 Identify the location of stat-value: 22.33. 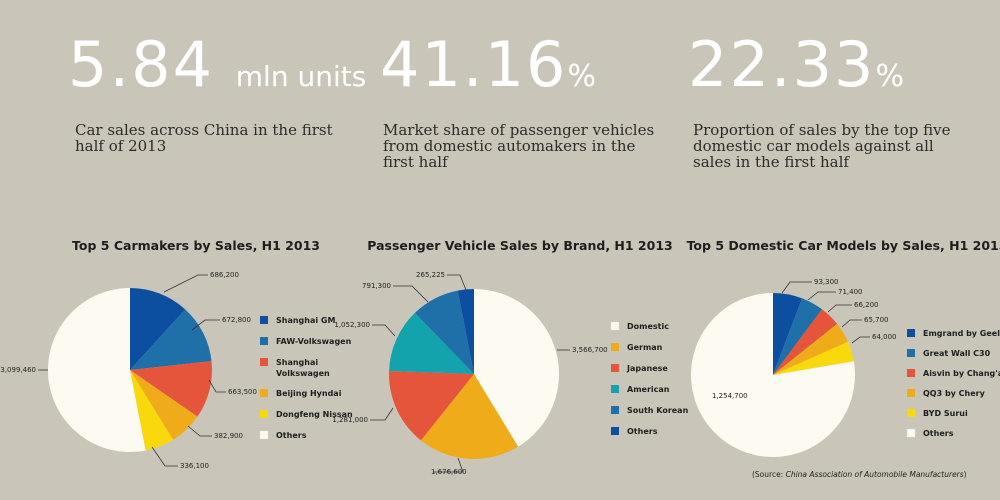
(782, 64).